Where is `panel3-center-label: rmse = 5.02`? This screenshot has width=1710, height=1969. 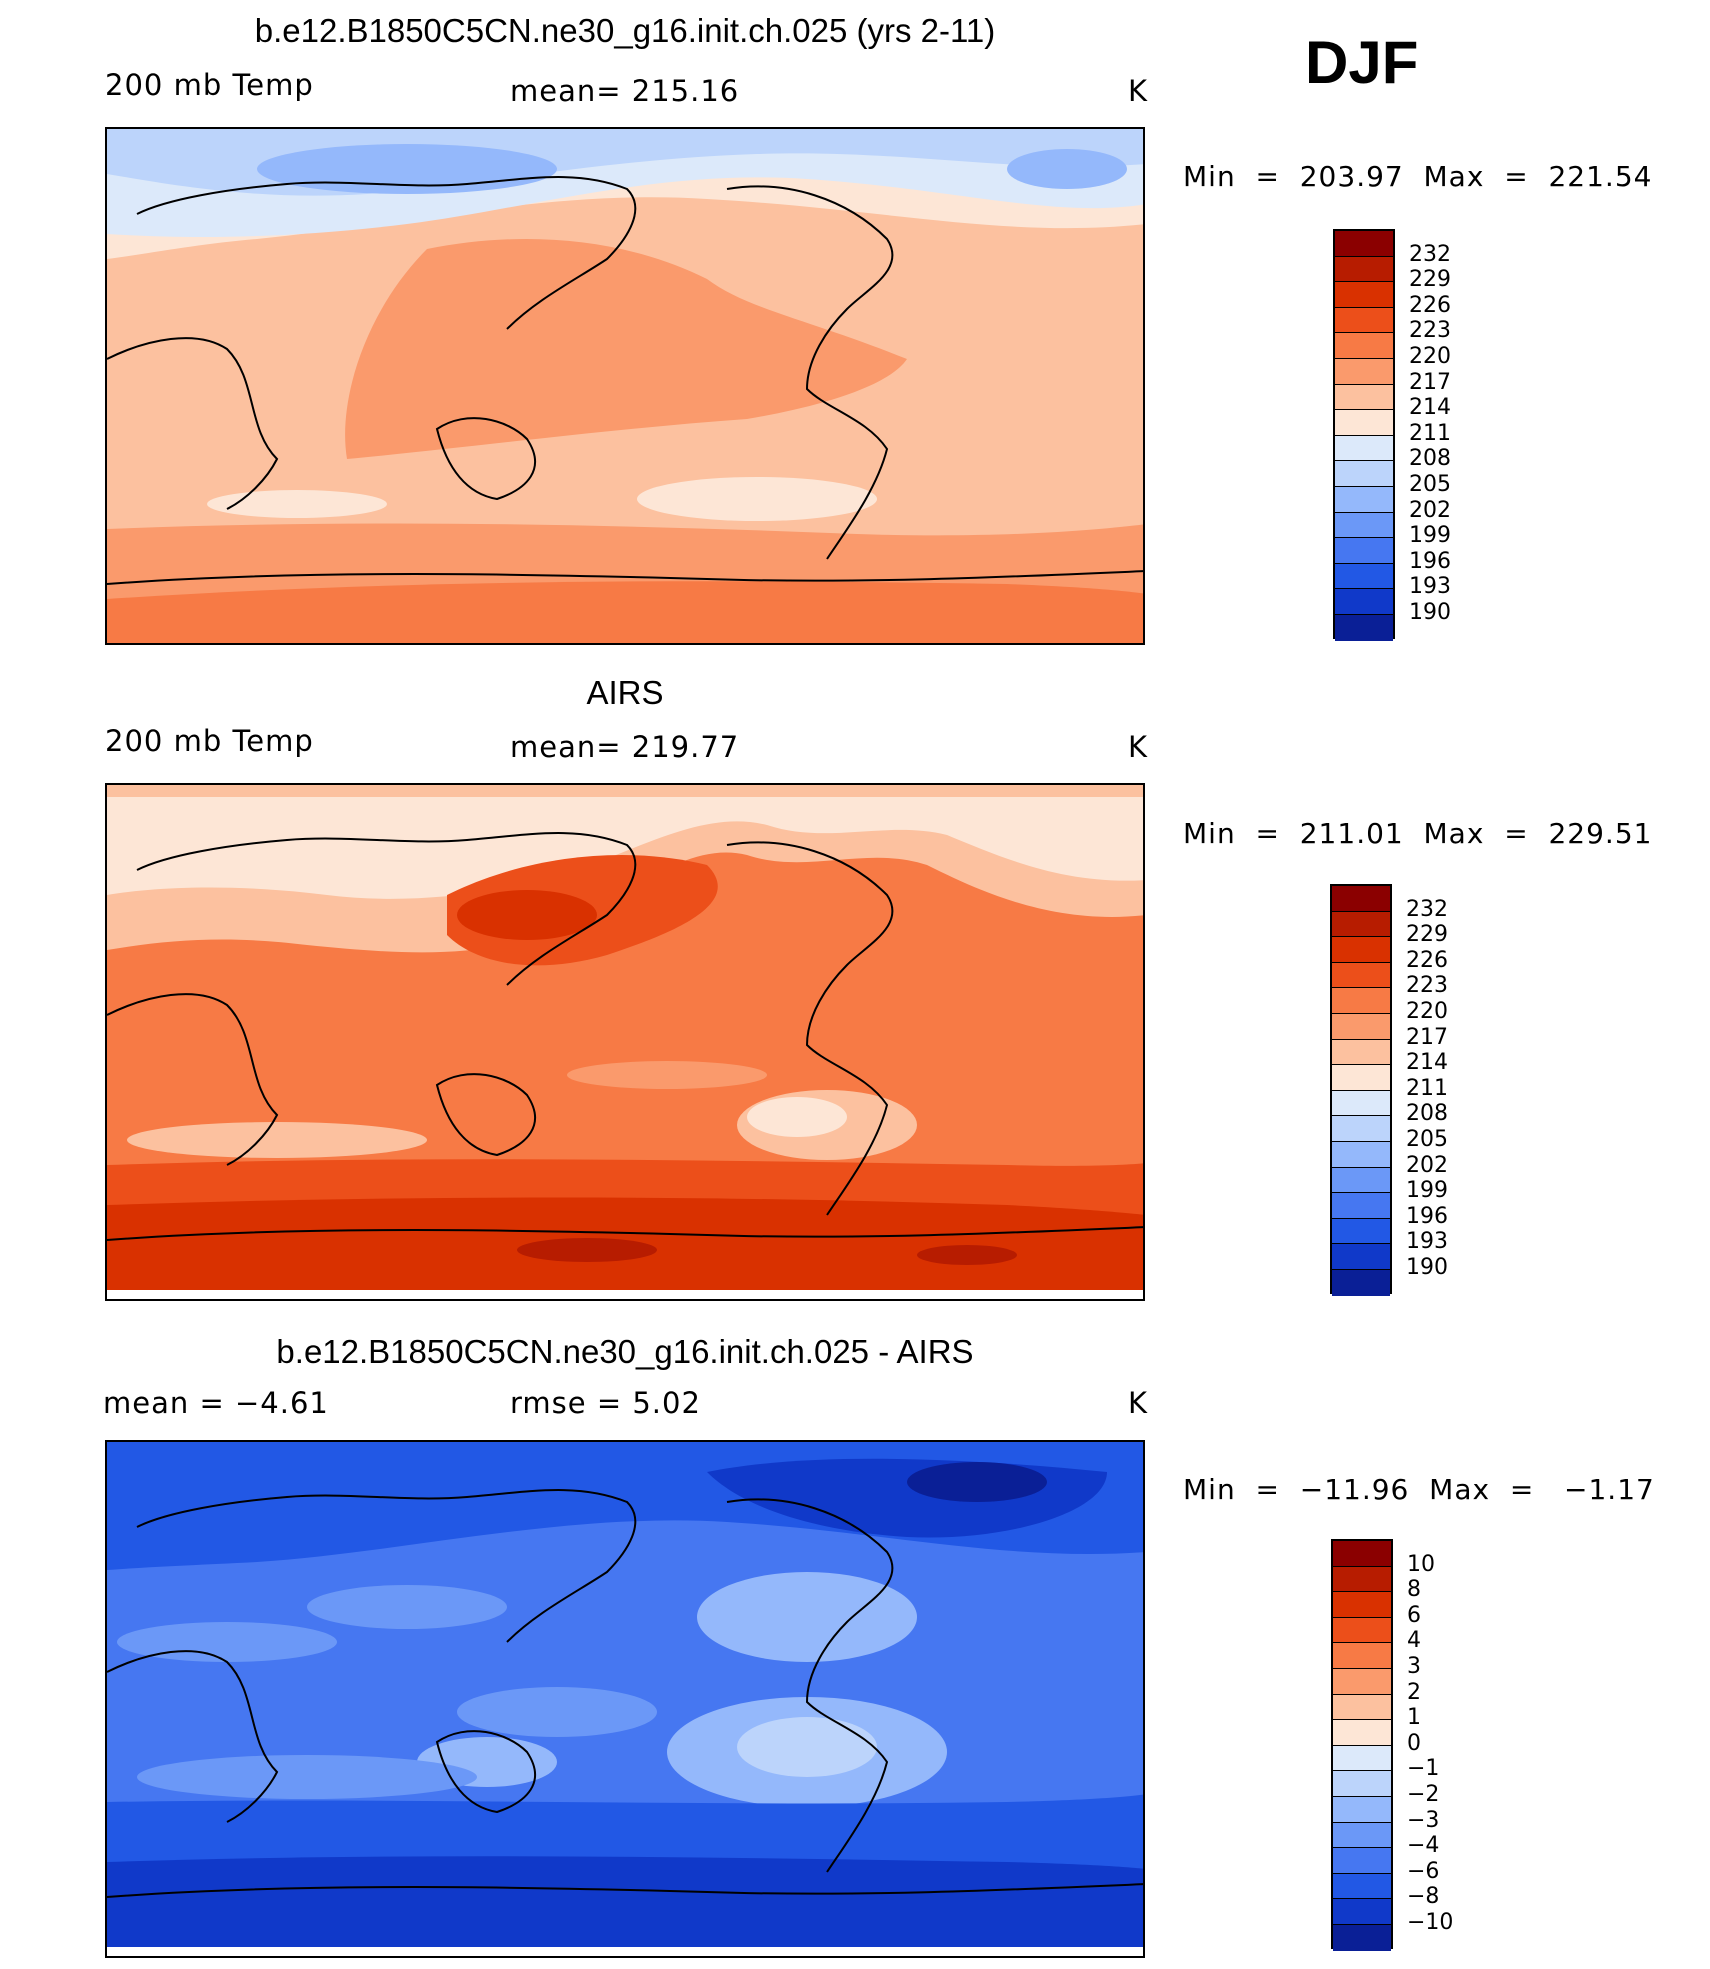 panel3-center-label: rmse = 5.02 is located at coordinates (605, 1403).